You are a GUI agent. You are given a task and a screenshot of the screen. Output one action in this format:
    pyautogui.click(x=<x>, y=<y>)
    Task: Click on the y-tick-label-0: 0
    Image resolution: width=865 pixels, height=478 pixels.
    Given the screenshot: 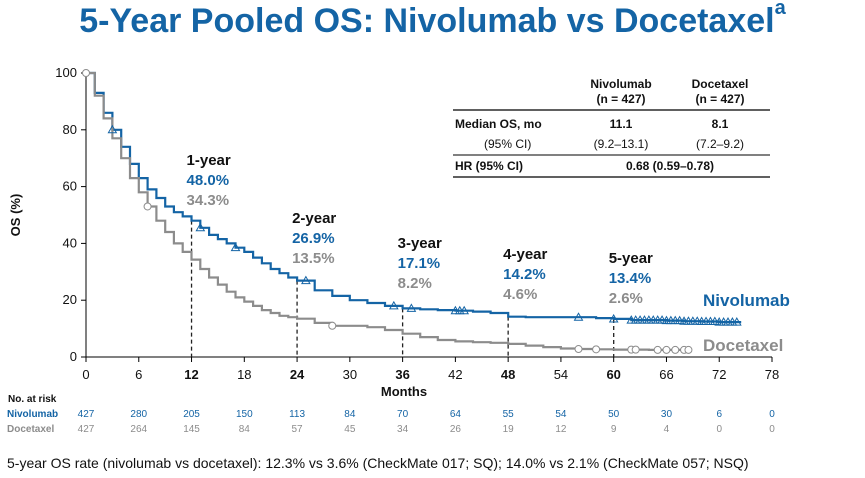 What is the action you would take?
    pyautogui.click(x=73, y=356)
    